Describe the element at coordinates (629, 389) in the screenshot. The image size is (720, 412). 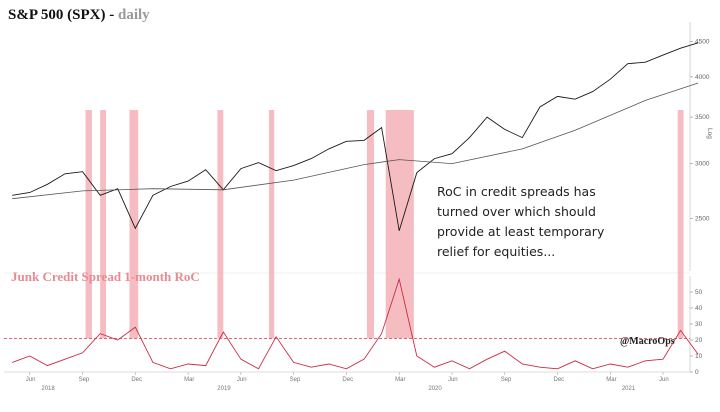
I see `x-year-label: 2021` at that location.